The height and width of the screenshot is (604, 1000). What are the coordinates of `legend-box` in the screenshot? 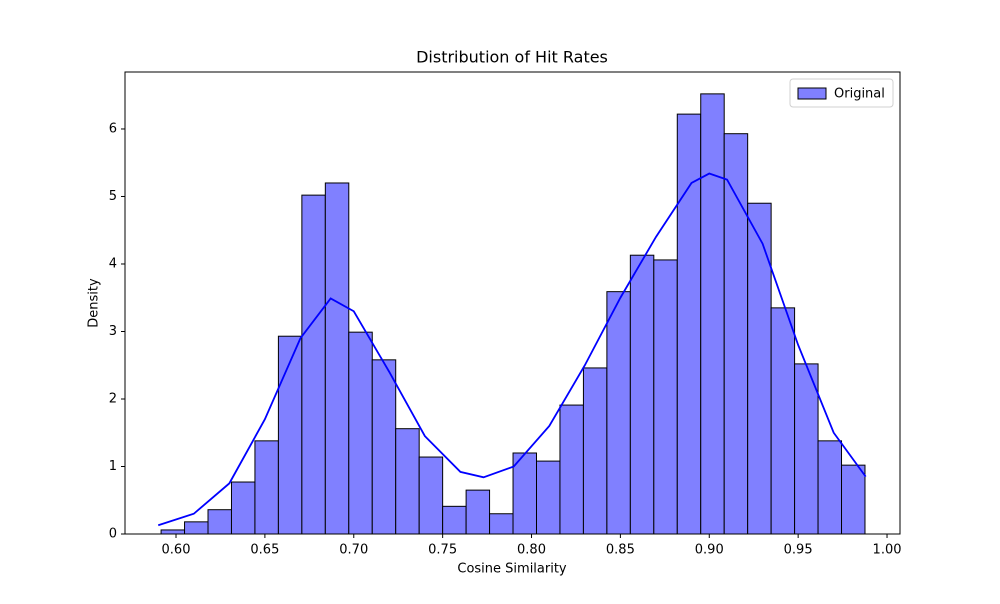 It's located at (841, 93).